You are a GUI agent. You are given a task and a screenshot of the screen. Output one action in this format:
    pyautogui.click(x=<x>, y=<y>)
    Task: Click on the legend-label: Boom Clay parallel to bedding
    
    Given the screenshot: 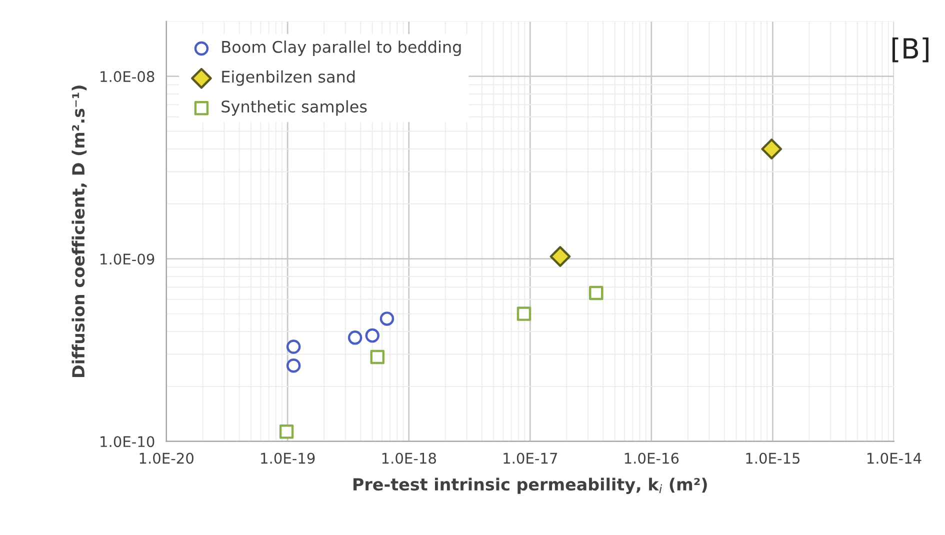 What is the action you would take?
    pyautogui.click(x=341, y=48)
    